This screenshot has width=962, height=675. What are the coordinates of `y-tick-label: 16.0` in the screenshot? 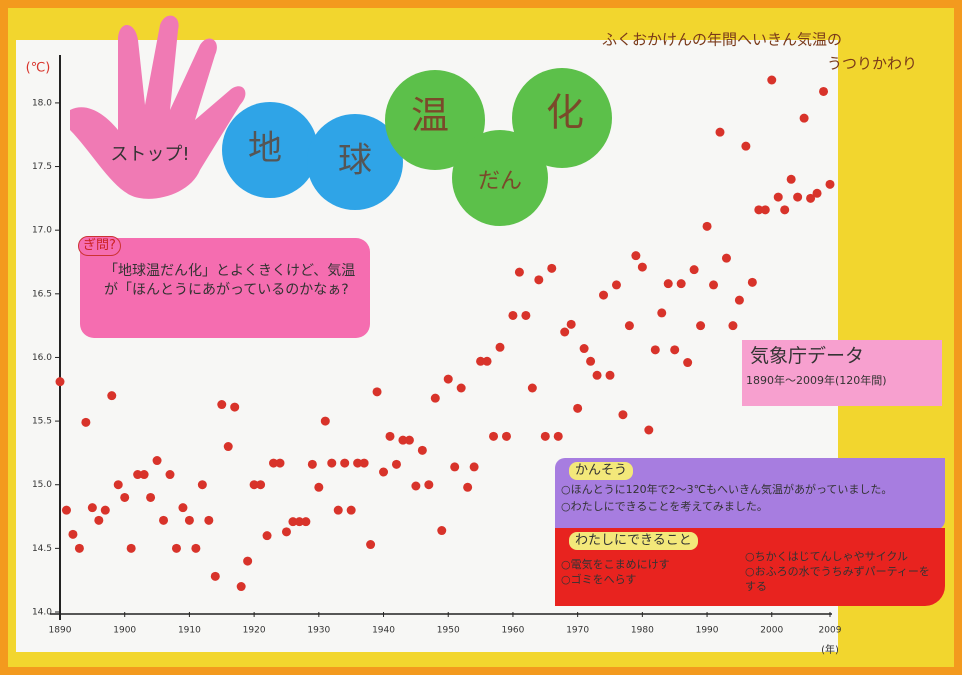 It's located at (42, 358).